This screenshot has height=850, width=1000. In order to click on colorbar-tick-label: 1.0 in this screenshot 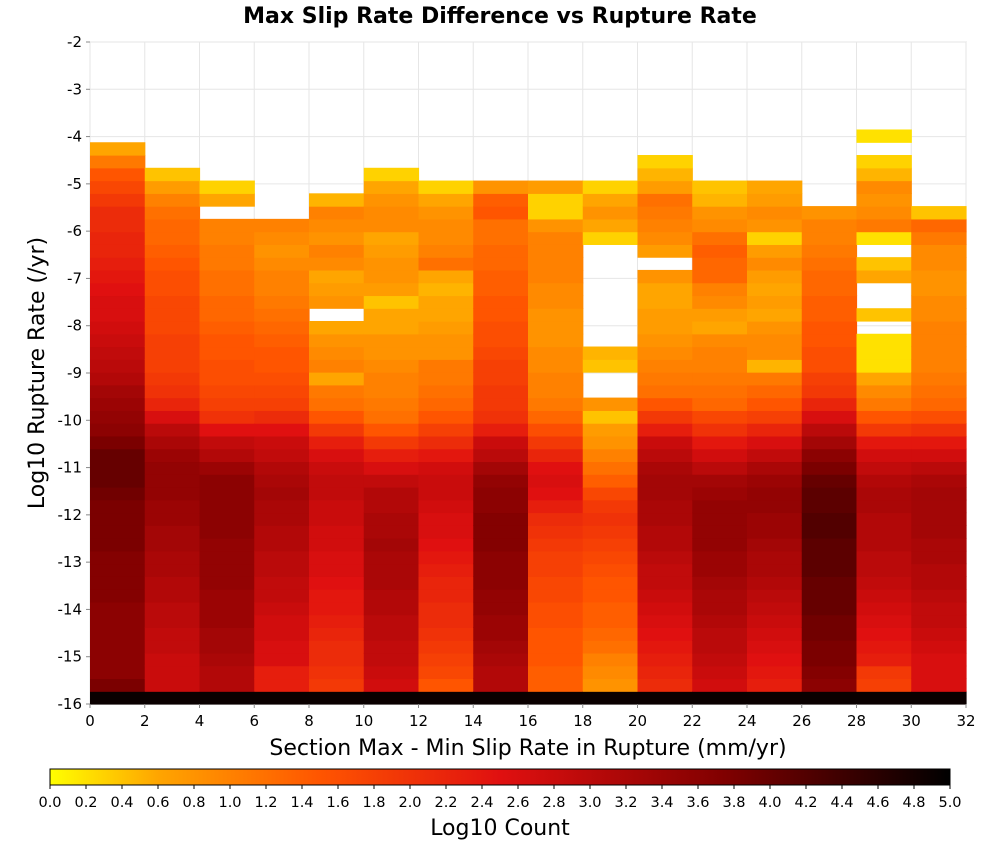, I will do `click(229, 803)`.